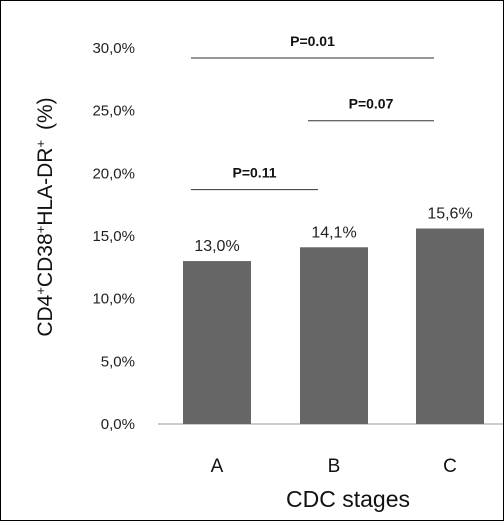 The width and height of the screenshot is (504, 521). What do you see at coordinates (113, 299) in the screenshot?
I see `y-tick-label: 10,0%` at bounding box center [113, 299].